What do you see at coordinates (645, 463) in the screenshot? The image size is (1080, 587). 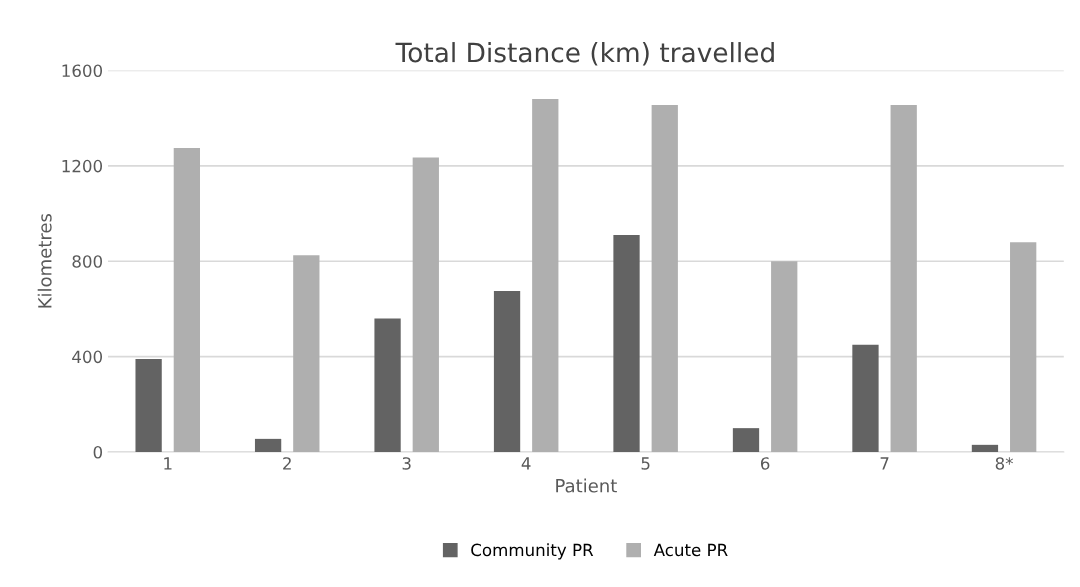 I see `x-tick-label: 5` at bounding box center [645, 463].